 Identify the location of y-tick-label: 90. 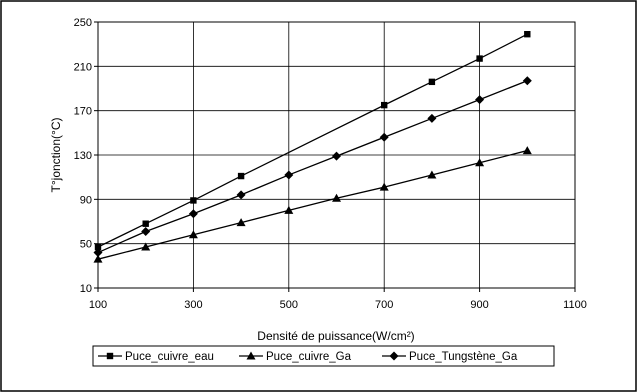
(86, 200).